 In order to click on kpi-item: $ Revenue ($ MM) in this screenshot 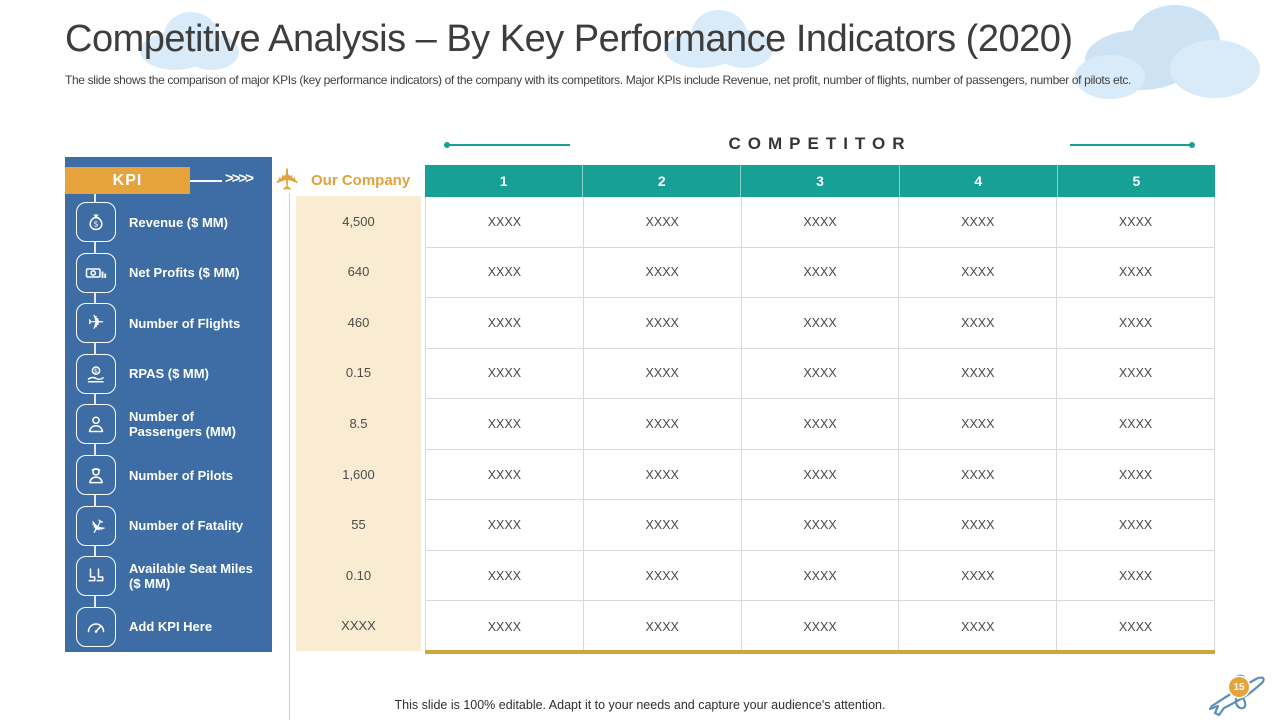, I will do `click(168, 222)`.